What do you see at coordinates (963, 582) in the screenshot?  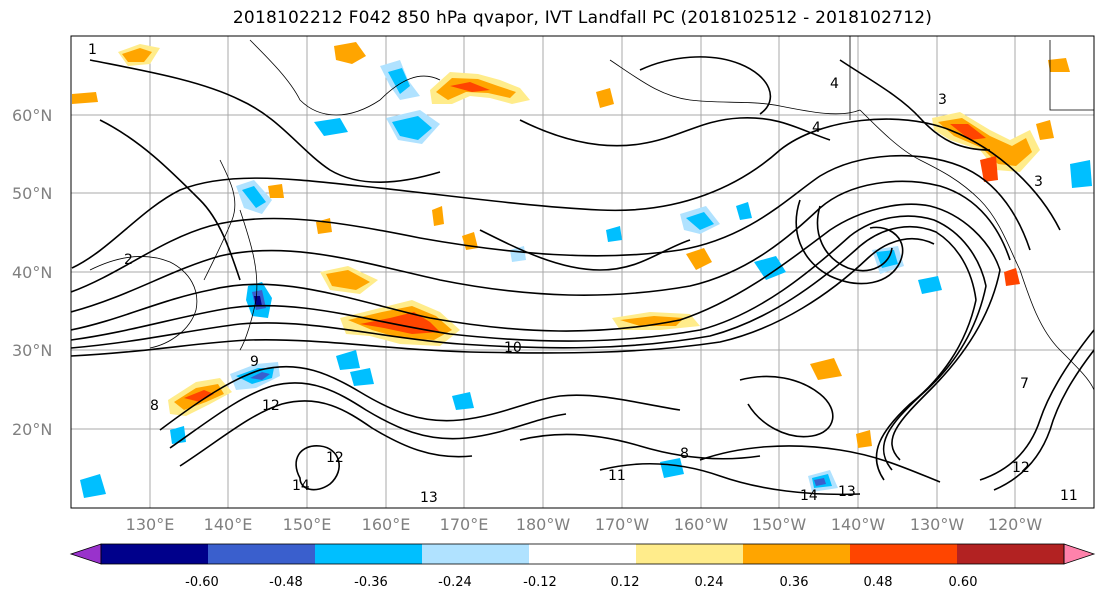 I see `colorbar-tick-label: 0.60` at bounding box center [963, 582].